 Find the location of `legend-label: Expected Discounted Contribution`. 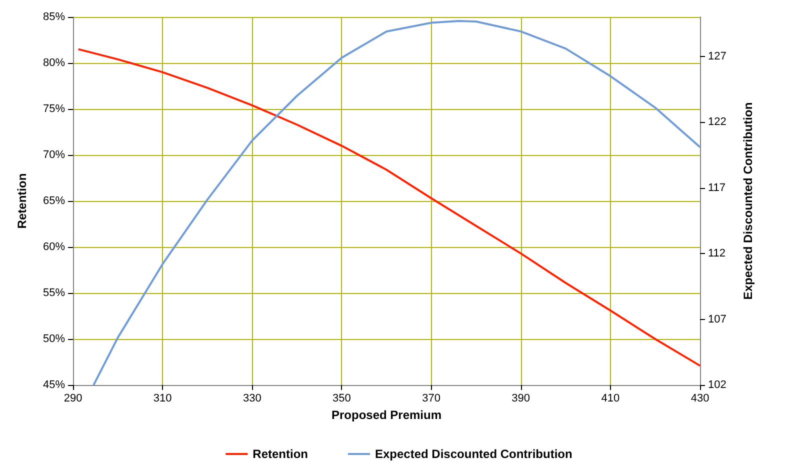

legend-label: Expected Discounted Contribution is located at coordinates (473, 454).